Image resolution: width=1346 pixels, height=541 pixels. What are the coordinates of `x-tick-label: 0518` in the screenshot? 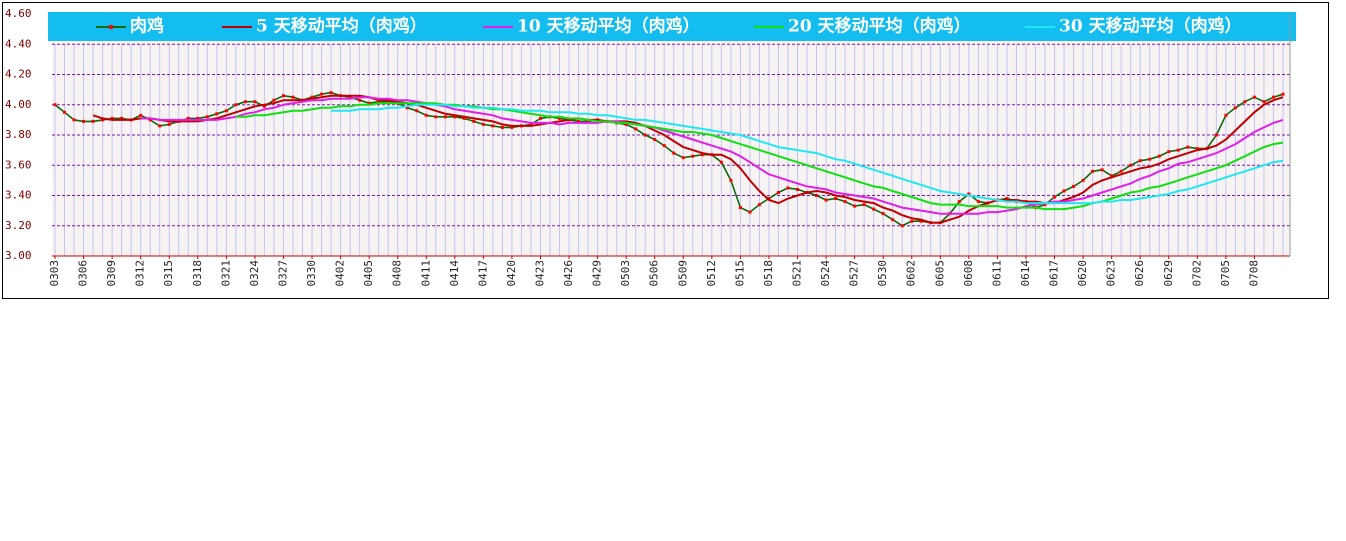 It's located at (768, 273).